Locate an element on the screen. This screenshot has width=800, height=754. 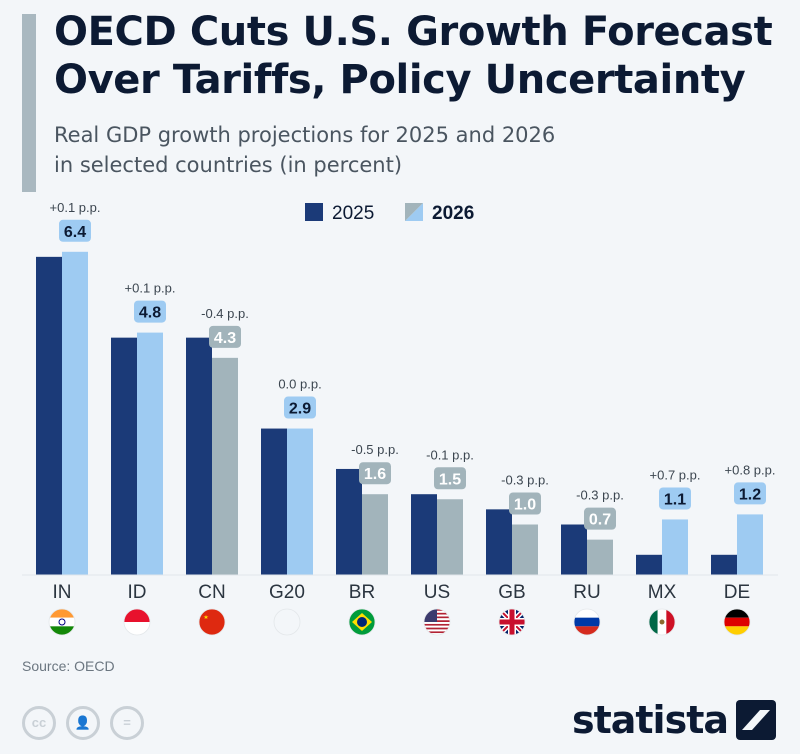
legend-swatch-2026 is located at coordinates (414, 212).